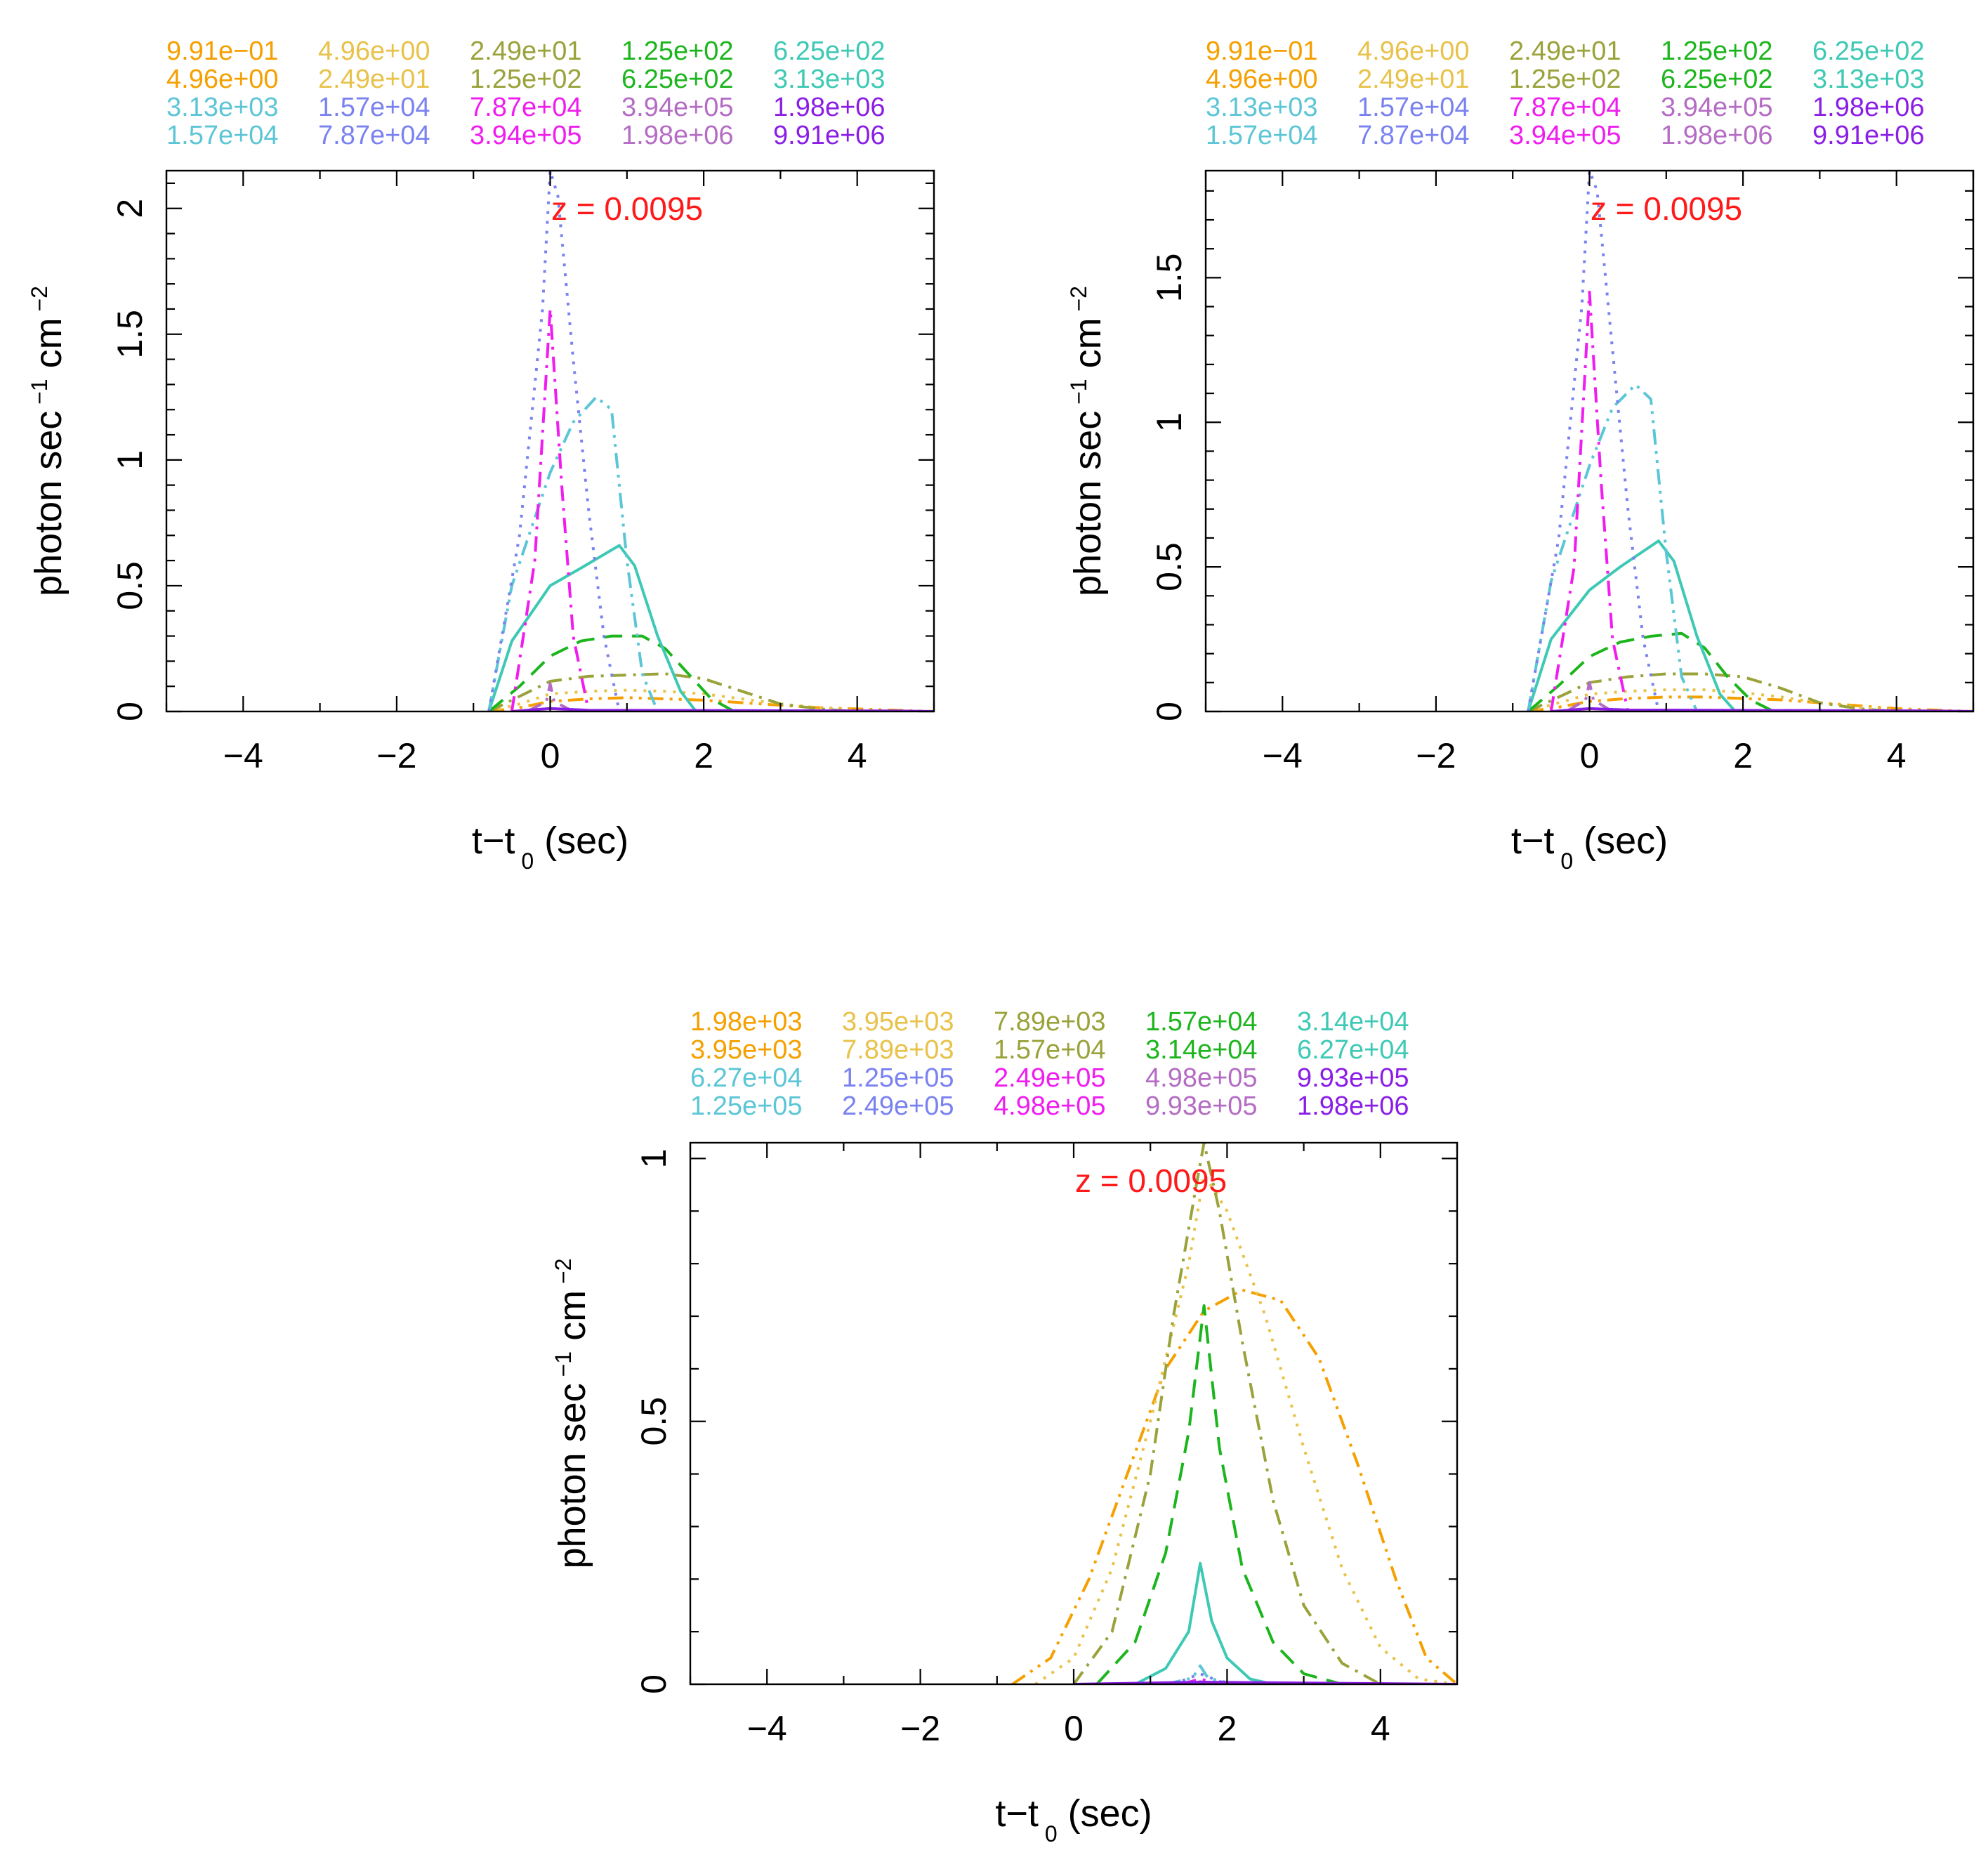 Image resolution: width=1988 pixels, height=1850 pixels. I want to click on legend-entry: 9.91e−01, so click(223, 51).